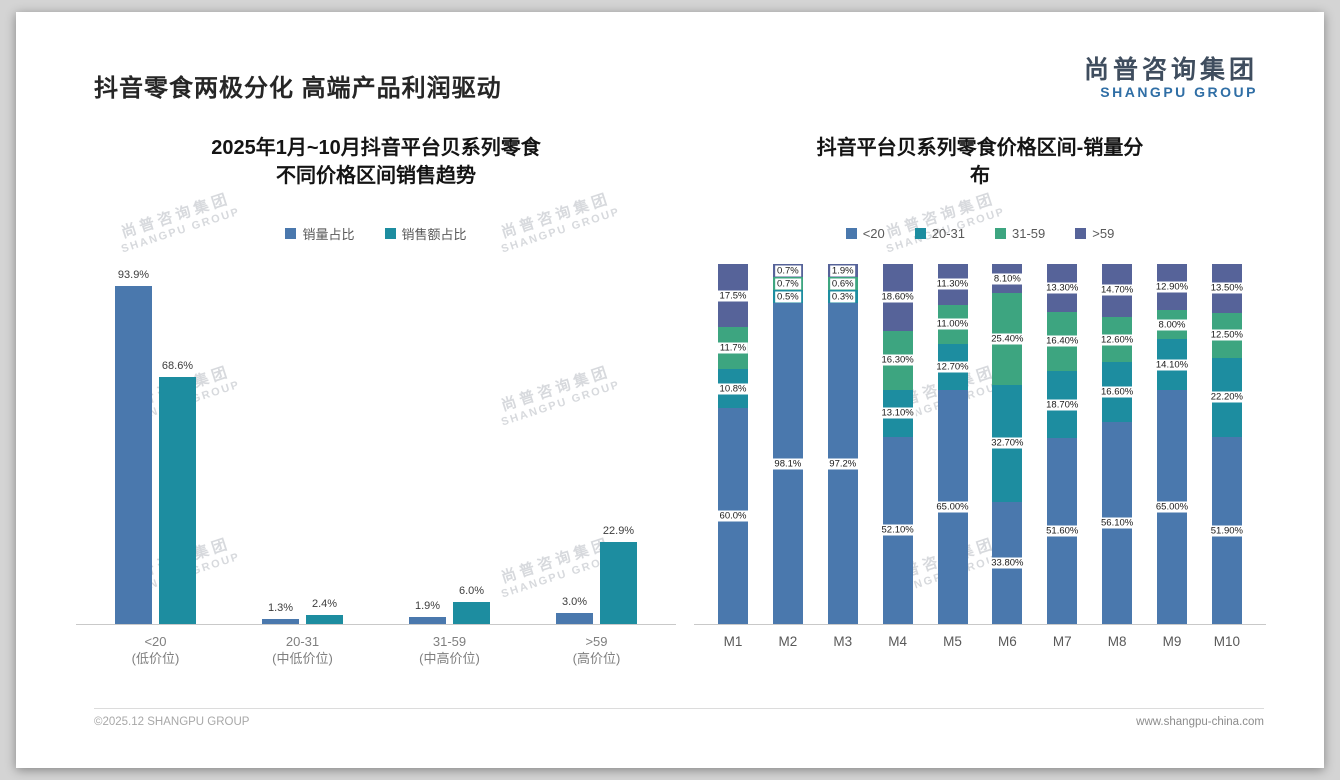  What do you see at coordinates (1200, 722) in the screenshot?
I see `footer-website: www.shangpu-china.com` at bounding box center [1200, 722].